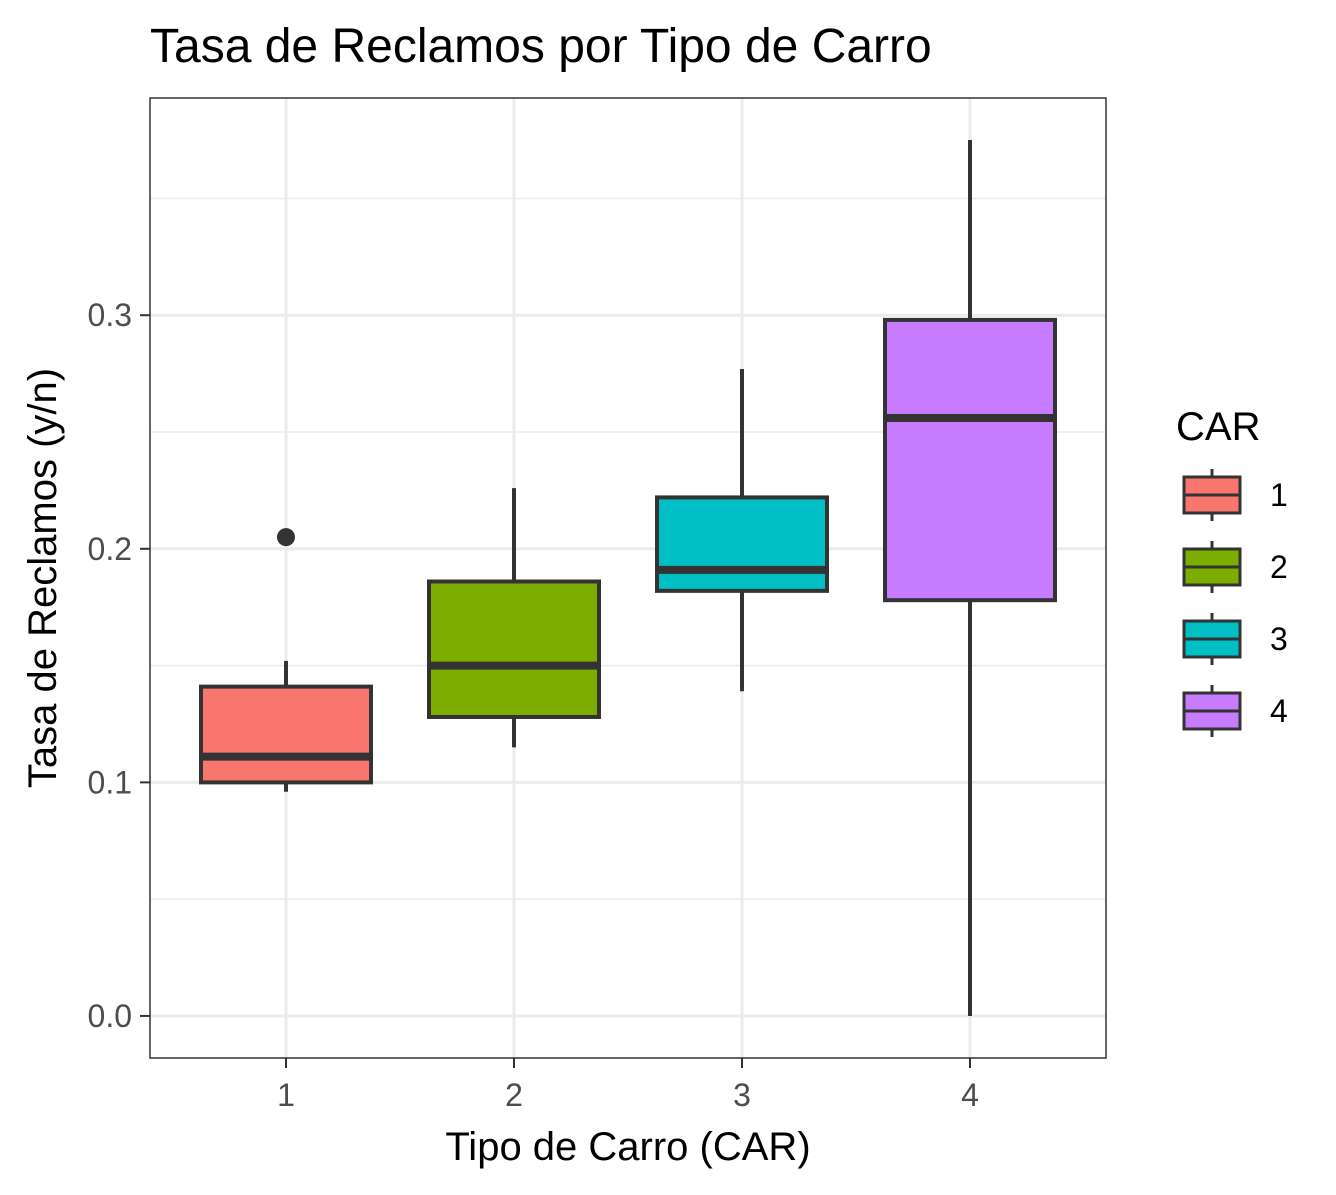 The width and height of the screenshot is (1336, 1195). I want to click on y-axis-title: Tasa de Reclamos (y/n), so click(43, 578).